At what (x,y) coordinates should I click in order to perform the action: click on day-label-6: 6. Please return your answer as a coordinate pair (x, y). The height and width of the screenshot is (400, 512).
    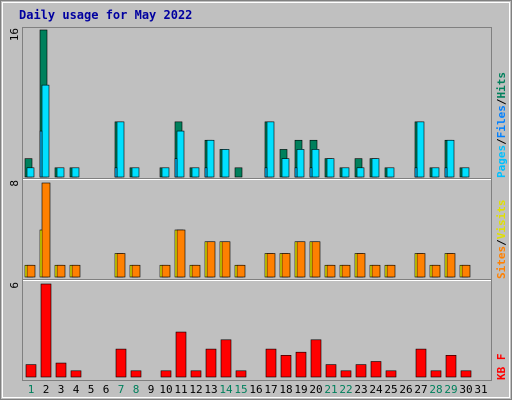
    Looking at the image, I should click on (106, 389).